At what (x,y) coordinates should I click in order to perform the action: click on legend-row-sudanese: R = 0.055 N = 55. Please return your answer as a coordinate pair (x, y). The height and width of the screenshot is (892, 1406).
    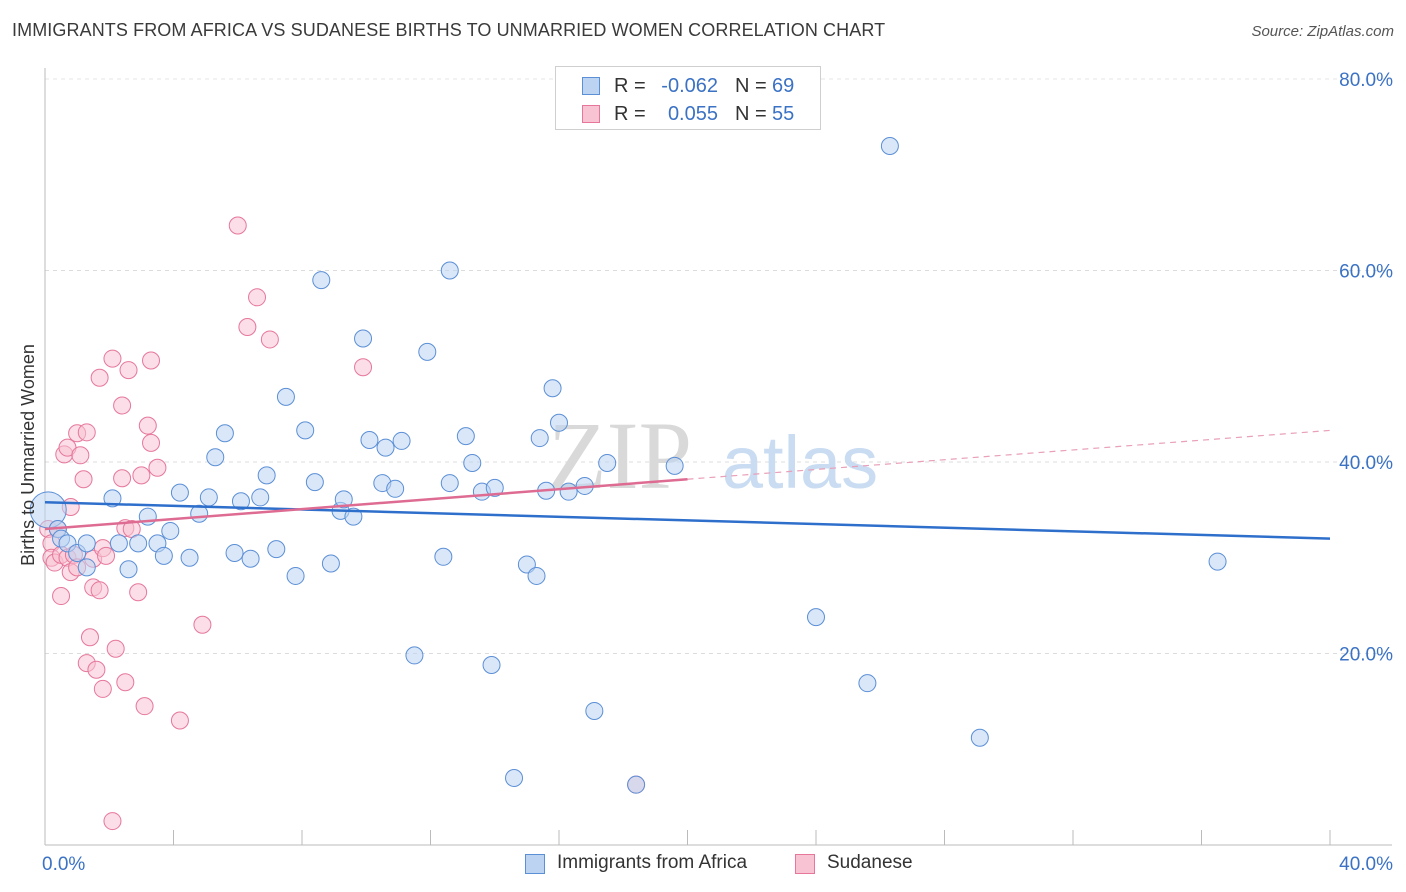
    Looking at the image, I should click on (688, 115).